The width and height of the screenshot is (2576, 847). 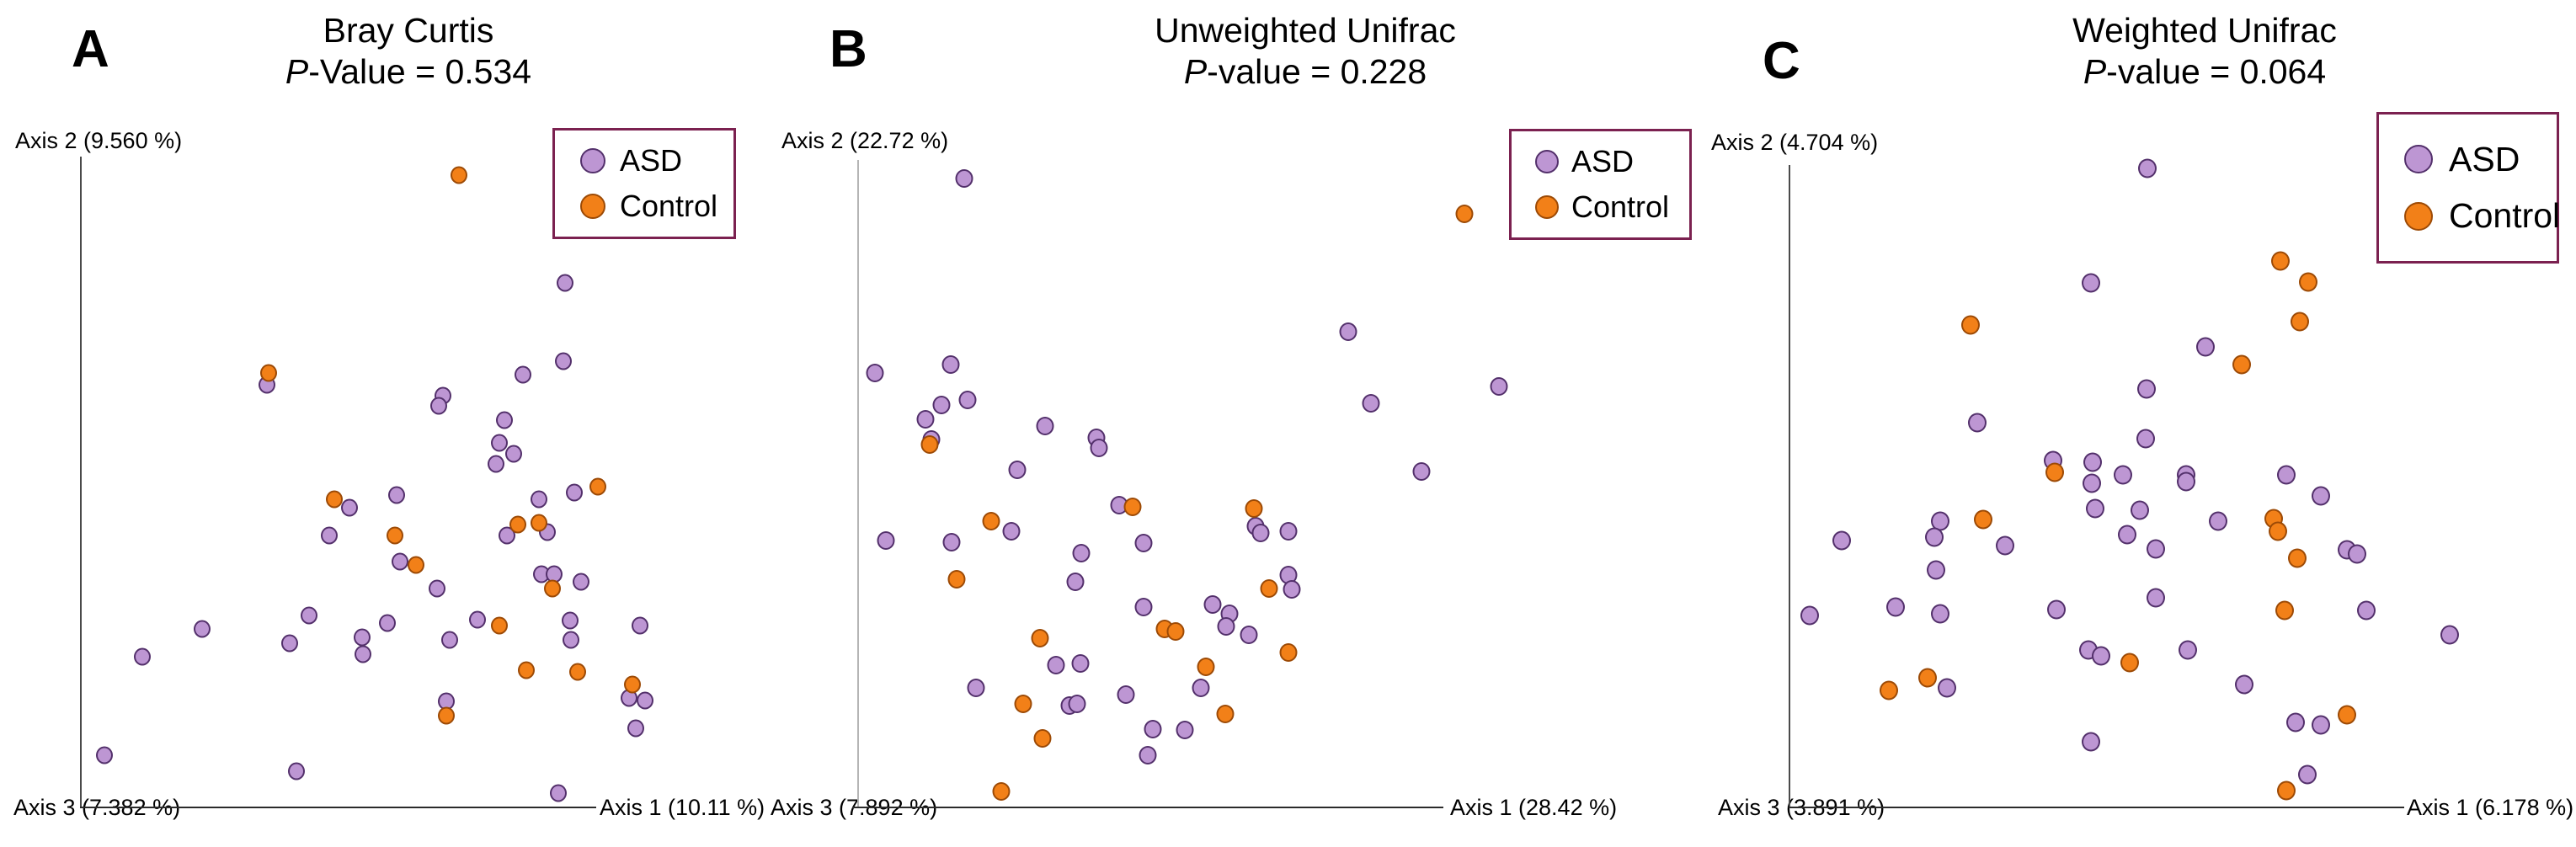 What do you see at coordinates (865, 141) in the screenshot?
I see `axis2-label: Axis 2 (22.72 %)` at bounding box center [865, 141].